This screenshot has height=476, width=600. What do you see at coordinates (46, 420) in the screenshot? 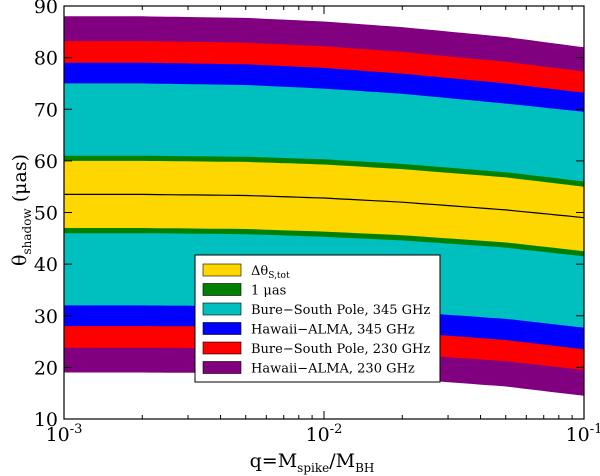
I see `y-tick-label: 10` at bounding box center [46, 420].